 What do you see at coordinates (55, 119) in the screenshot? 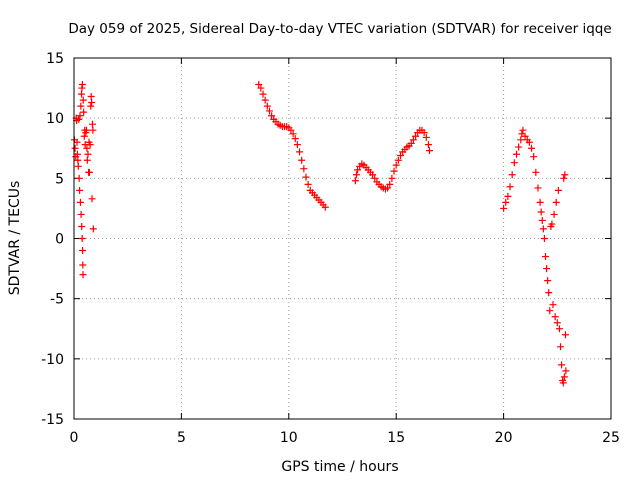
I see `y-tick-label: 10` at bounding box center [55, 119].